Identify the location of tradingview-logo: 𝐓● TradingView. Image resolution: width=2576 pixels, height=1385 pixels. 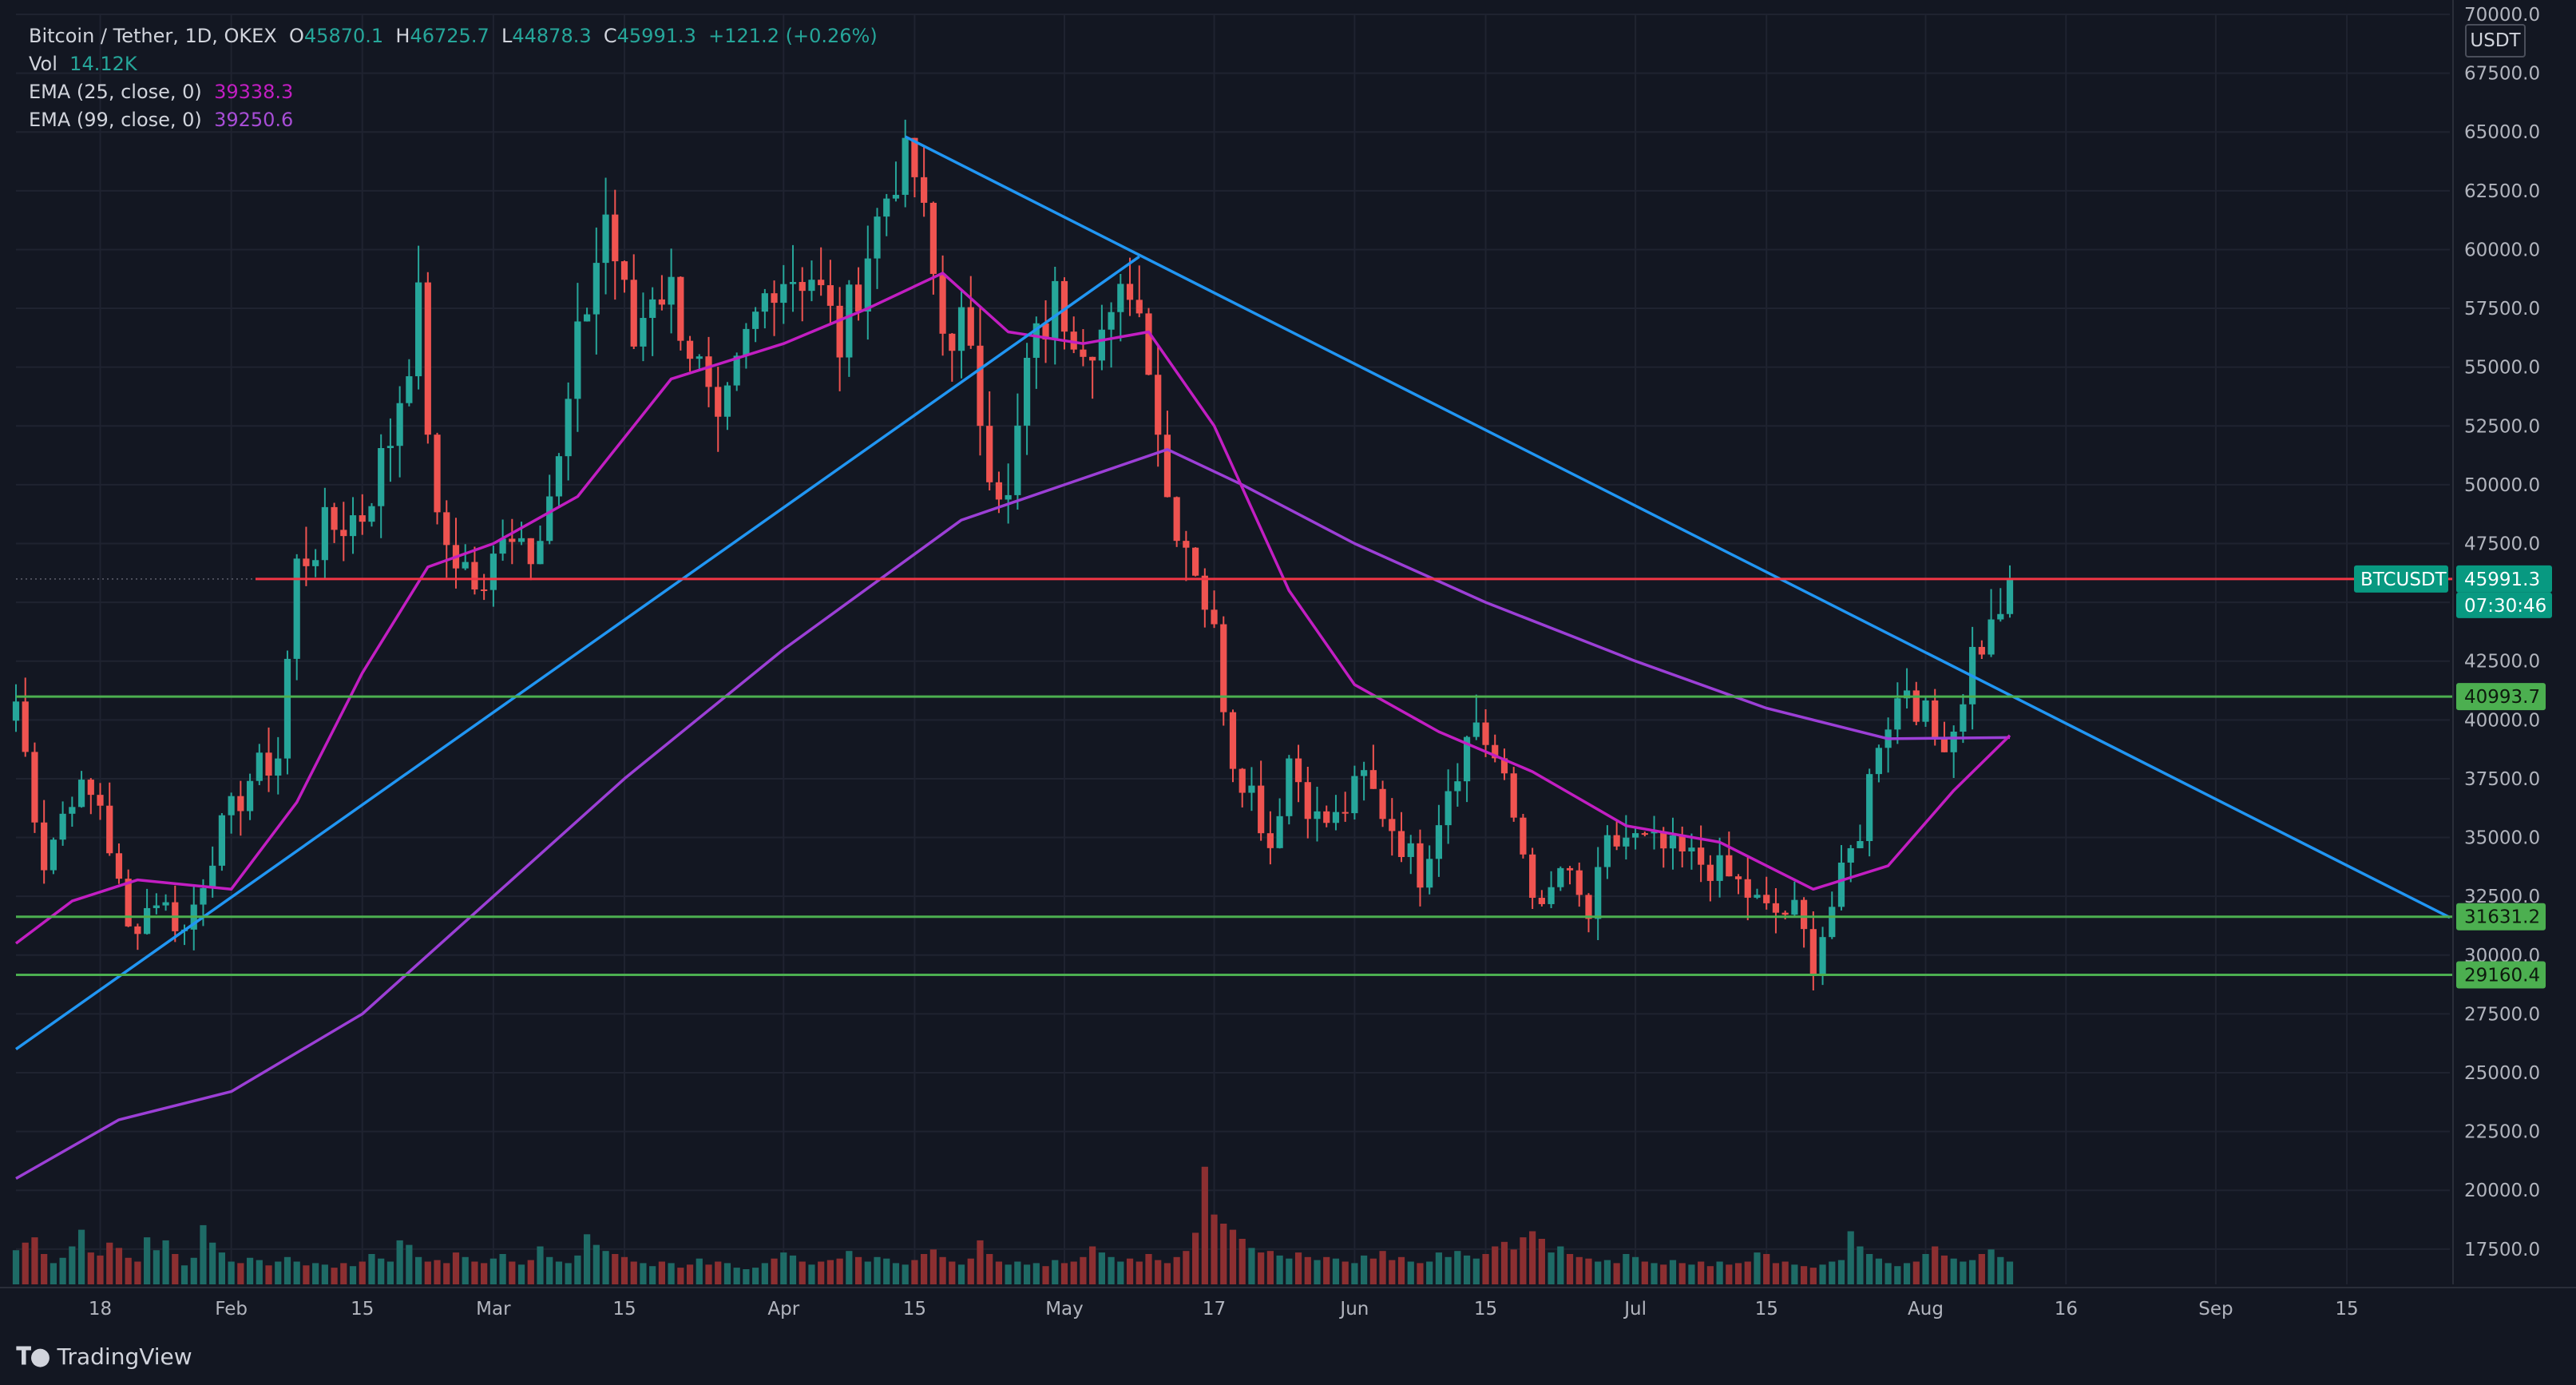
(104, 1357).